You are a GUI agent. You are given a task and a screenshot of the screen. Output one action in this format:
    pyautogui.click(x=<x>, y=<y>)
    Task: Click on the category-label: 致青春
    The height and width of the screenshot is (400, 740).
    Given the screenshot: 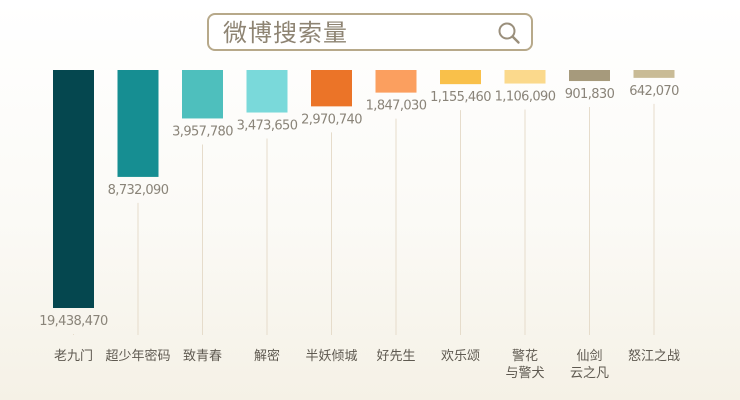 What is the action you would take?
    pyautogui.click(x=202, y=356)
    